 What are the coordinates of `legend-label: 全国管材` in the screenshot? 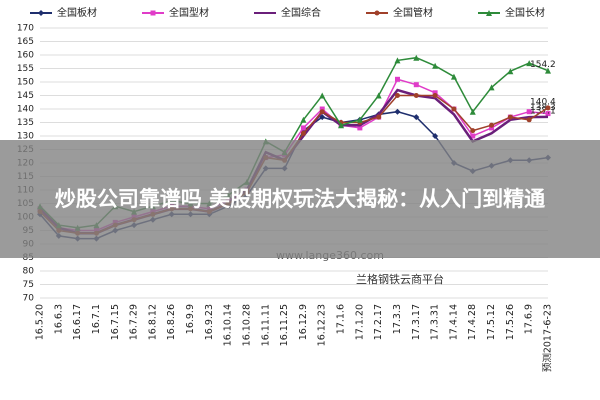 It's located at (413, 12).